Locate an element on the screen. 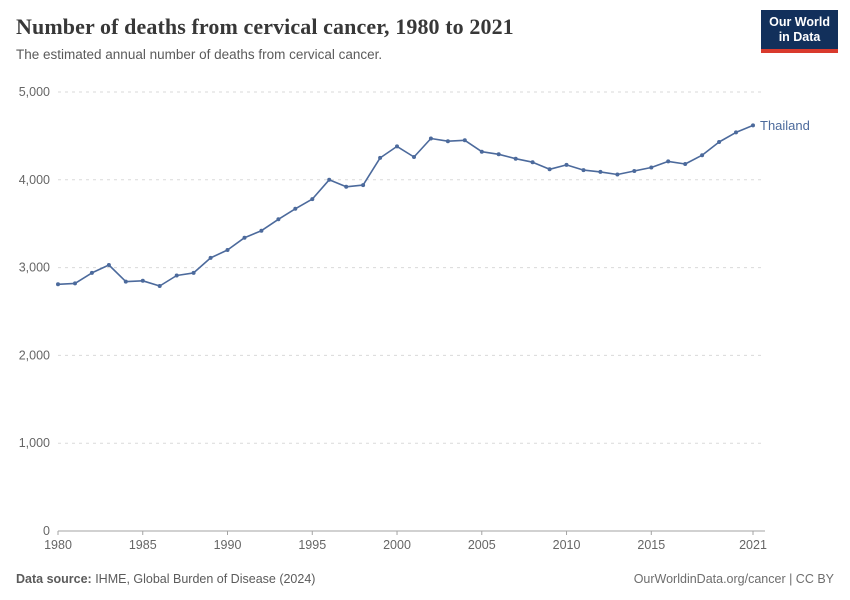  data-point-1993 is located at coordinates (278, 219).